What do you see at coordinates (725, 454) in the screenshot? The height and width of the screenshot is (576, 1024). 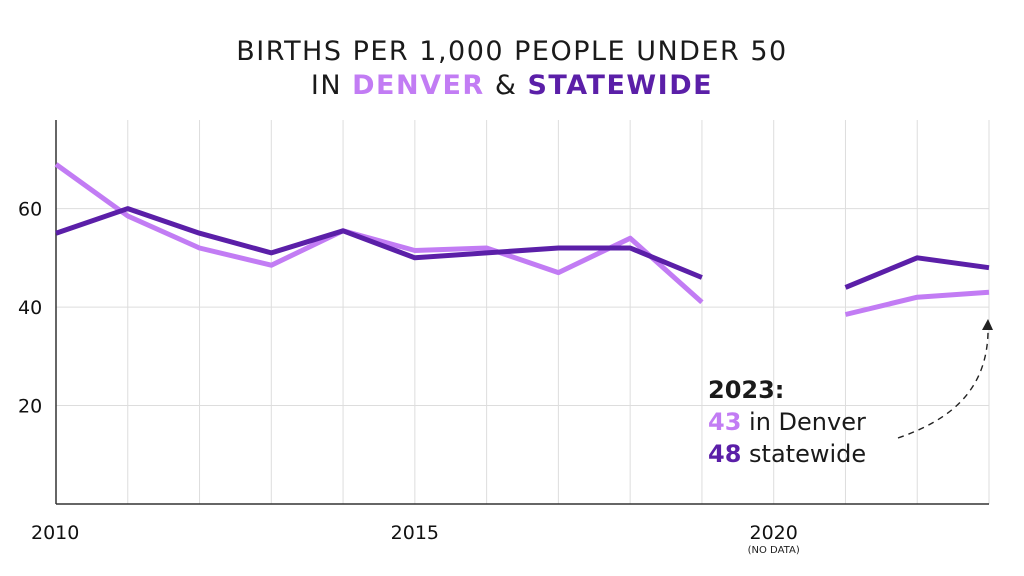 I see `annotation-statewide-value: 48` at bounding box center [725, 454].